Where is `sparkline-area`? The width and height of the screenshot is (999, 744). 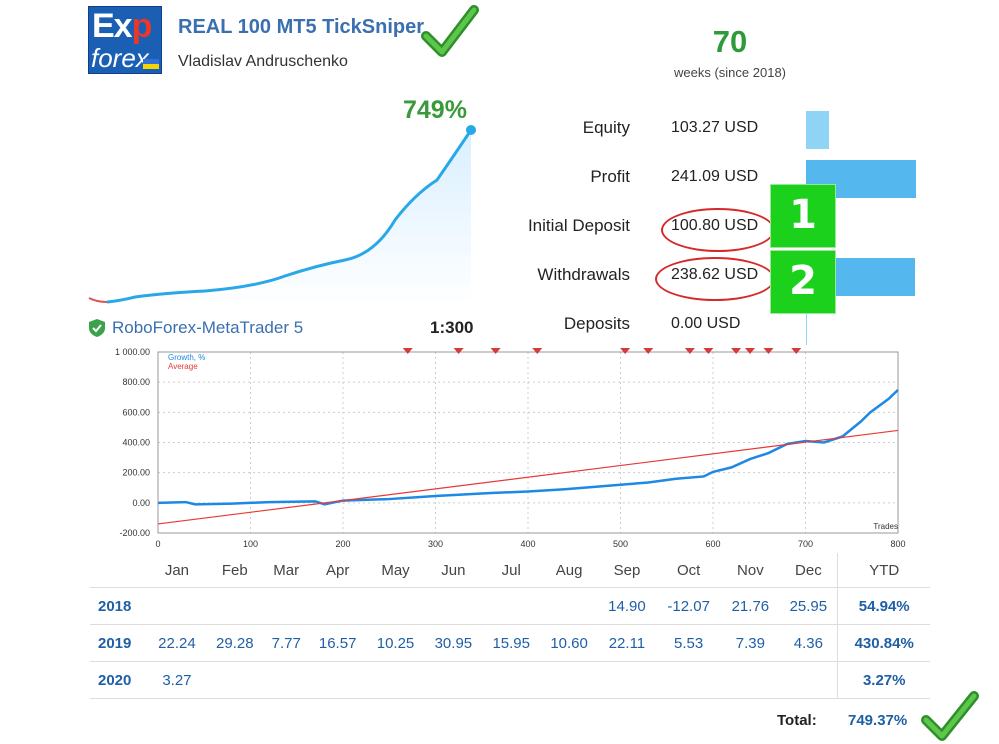
sparkline-area is located at coordinates (280, 217).